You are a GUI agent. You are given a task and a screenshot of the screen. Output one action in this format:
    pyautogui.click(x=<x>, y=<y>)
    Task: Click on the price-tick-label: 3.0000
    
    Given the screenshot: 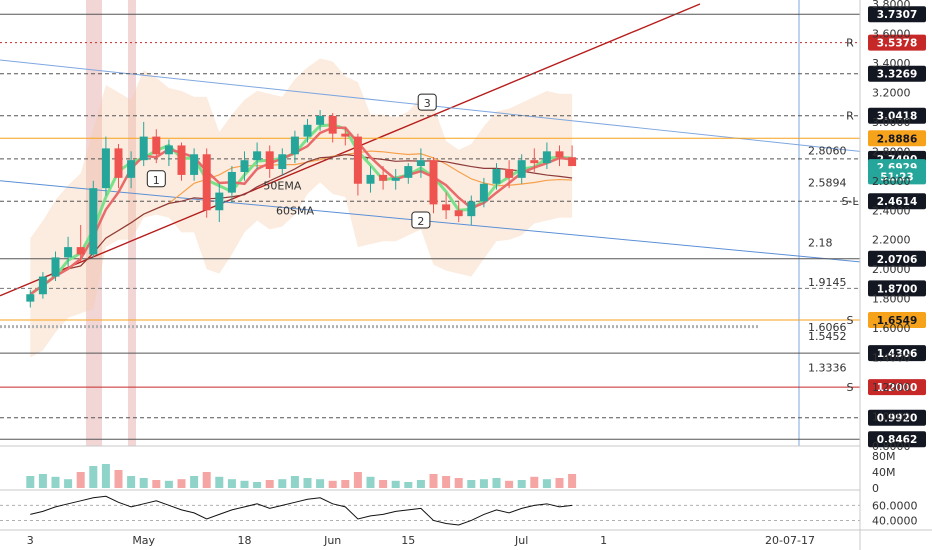 What is the action you would take?
    pyautogui.click(x=891, y=122)
    